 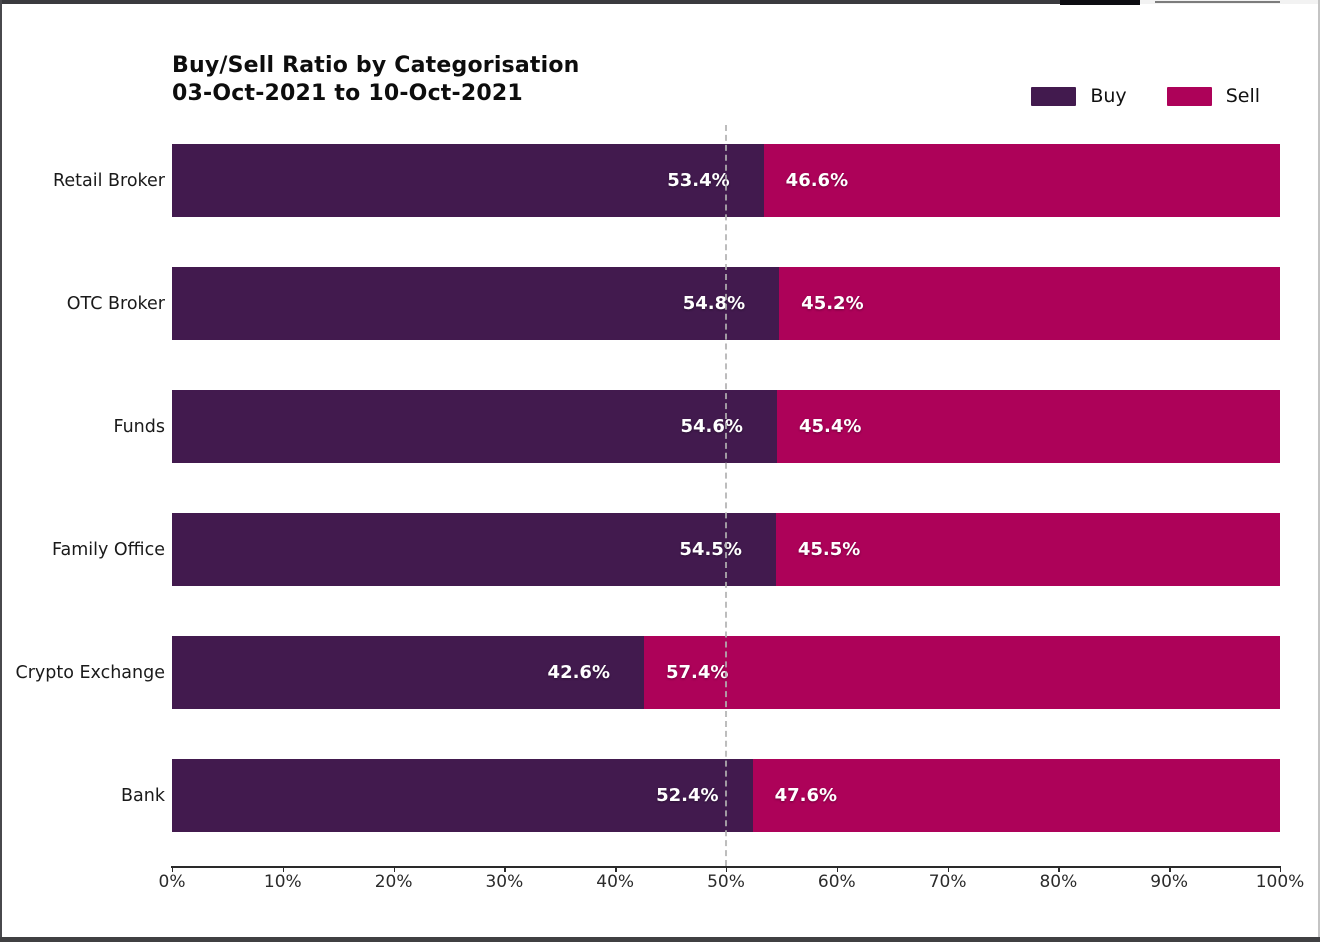 I want to click on chart-title-line2: 03-Oct-2021 to 10-Oct-2021, so click(x=347, y=93).